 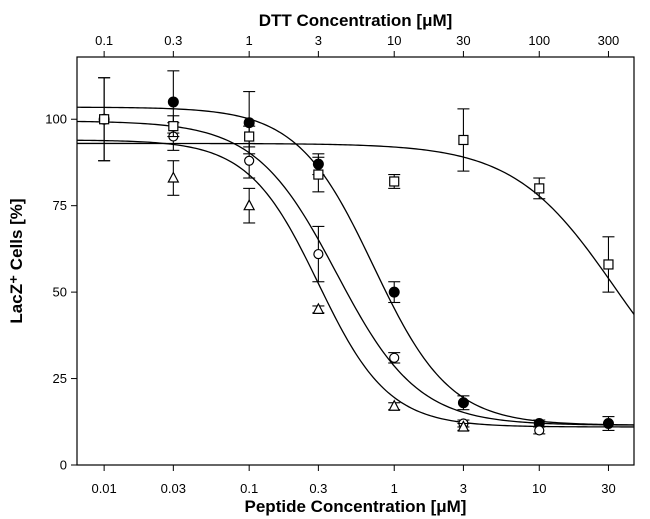 What do you see at coordinates (249, 40) in the screenshot?
I see `top-x-tick-label: 1` at bounding box center [249, 40].